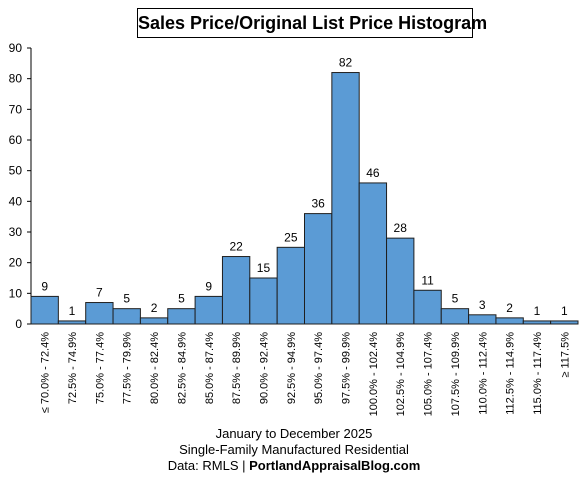 The width and height of the screenshot is (588, 480). I want to click on x-tick-label: 105.0% - 107.4%, so click(429, 374).